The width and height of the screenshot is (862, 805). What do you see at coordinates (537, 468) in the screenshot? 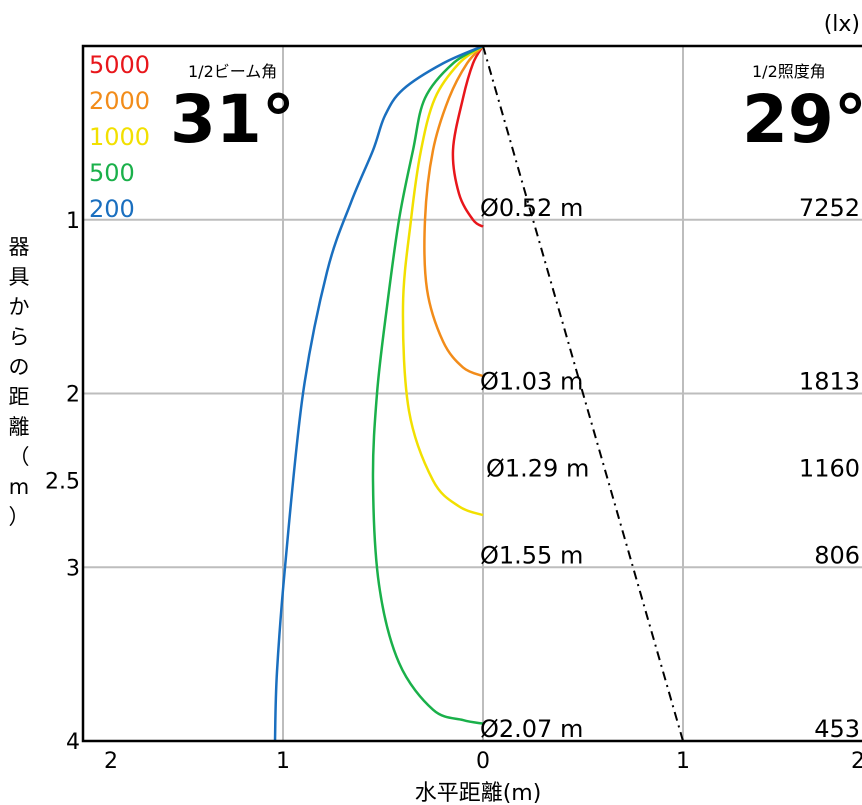
I see `diameter-label: Ø1.29 m` at bounding box center [537, 468].